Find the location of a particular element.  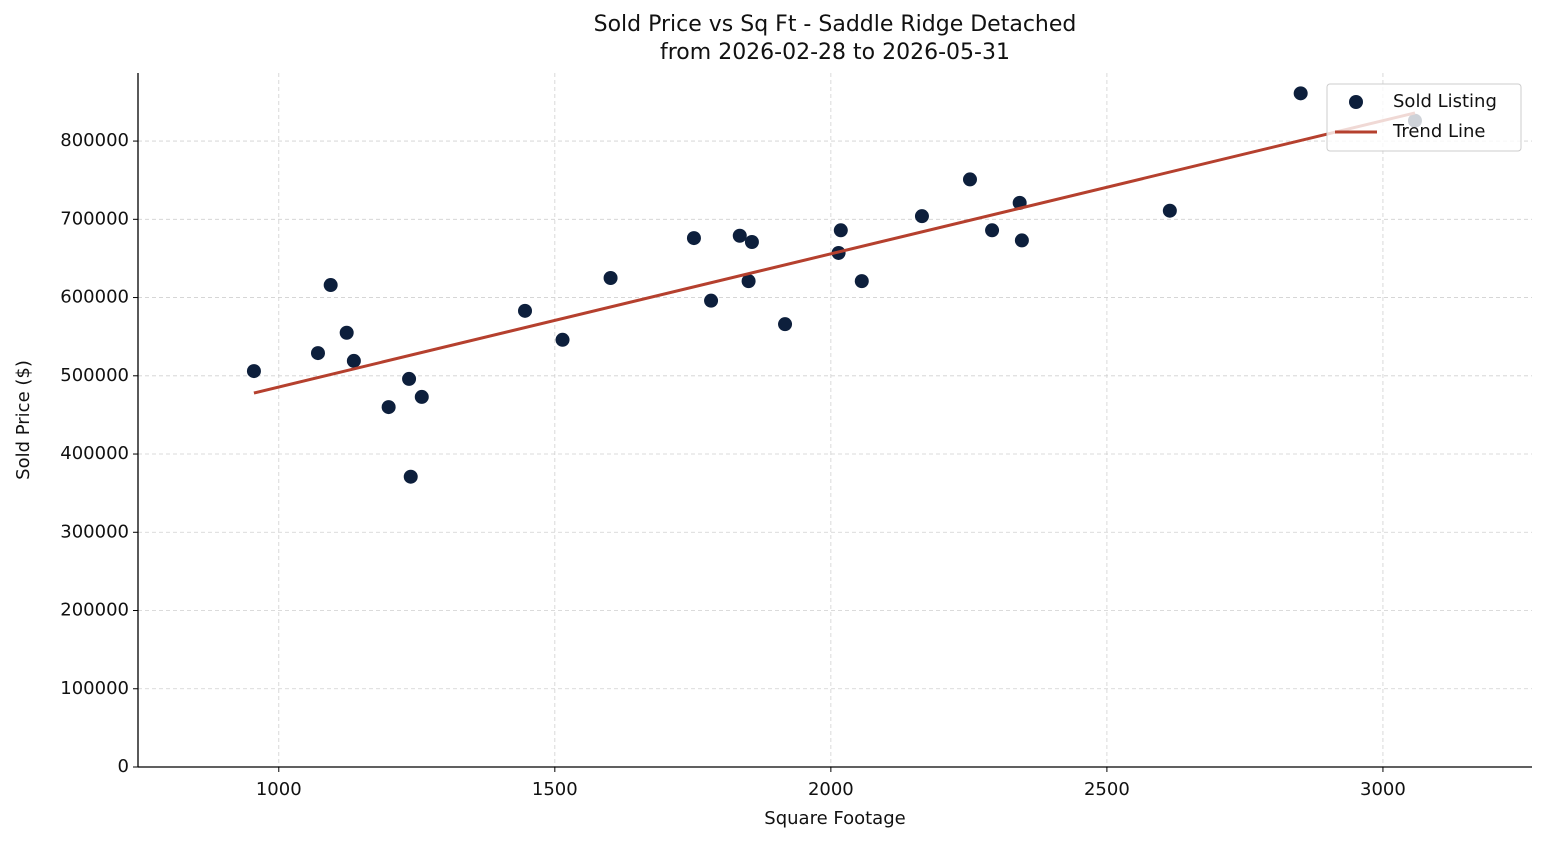

x-axis-label: Square Footage is located at coordinates (834, 818).